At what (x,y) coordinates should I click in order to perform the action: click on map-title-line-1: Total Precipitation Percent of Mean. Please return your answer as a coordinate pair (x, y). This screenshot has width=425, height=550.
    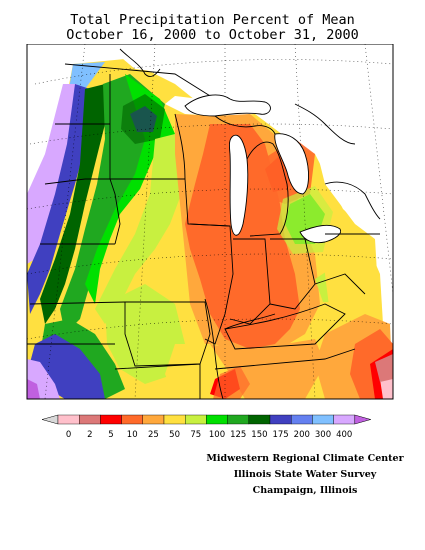
    Looking at the image, I should click on (212, 20).